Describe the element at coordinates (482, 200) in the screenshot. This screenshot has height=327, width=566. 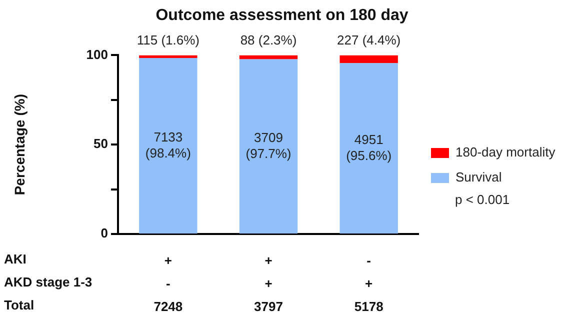
I see `text: p < 0.001` at that location.